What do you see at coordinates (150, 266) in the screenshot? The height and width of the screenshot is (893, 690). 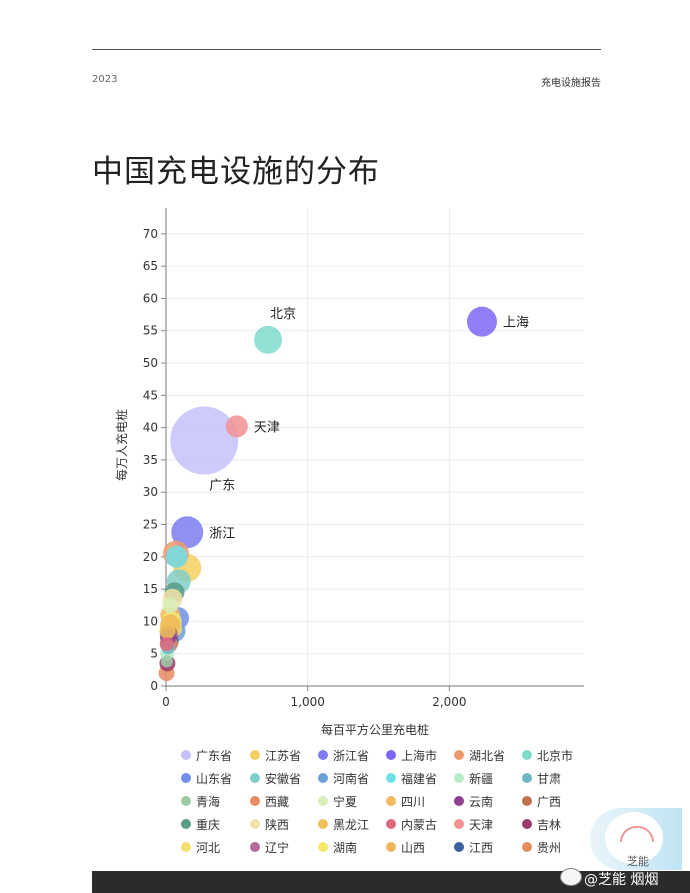 I see `y-tick-label: 65` at bounding box center [150, 266].